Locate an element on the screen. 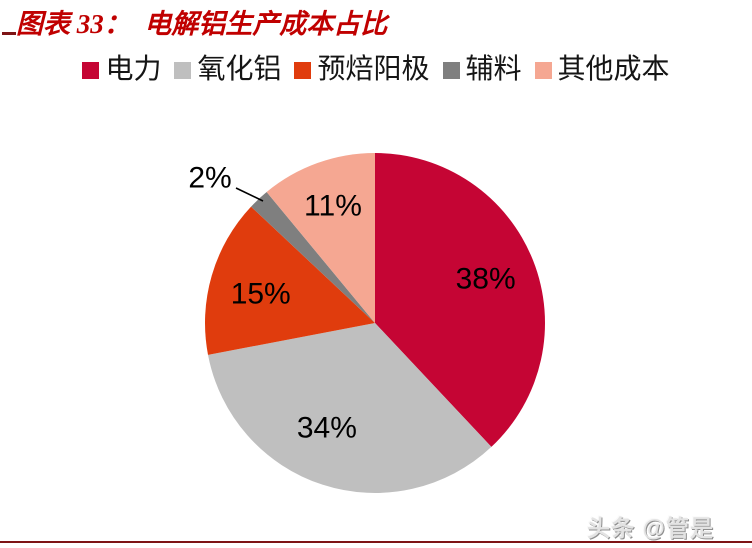  legend-label-alumina: 氧化铝 is located at coordinates (239, 69).